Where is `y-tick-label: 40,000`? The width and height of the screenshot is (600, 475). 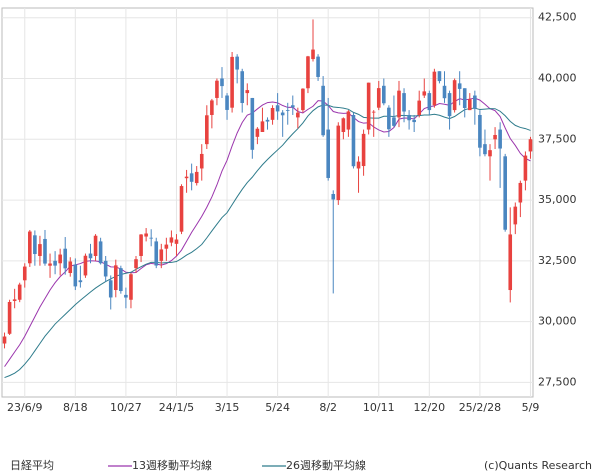 y-tick-label: 40,000 is located at coordinates (557, 78).